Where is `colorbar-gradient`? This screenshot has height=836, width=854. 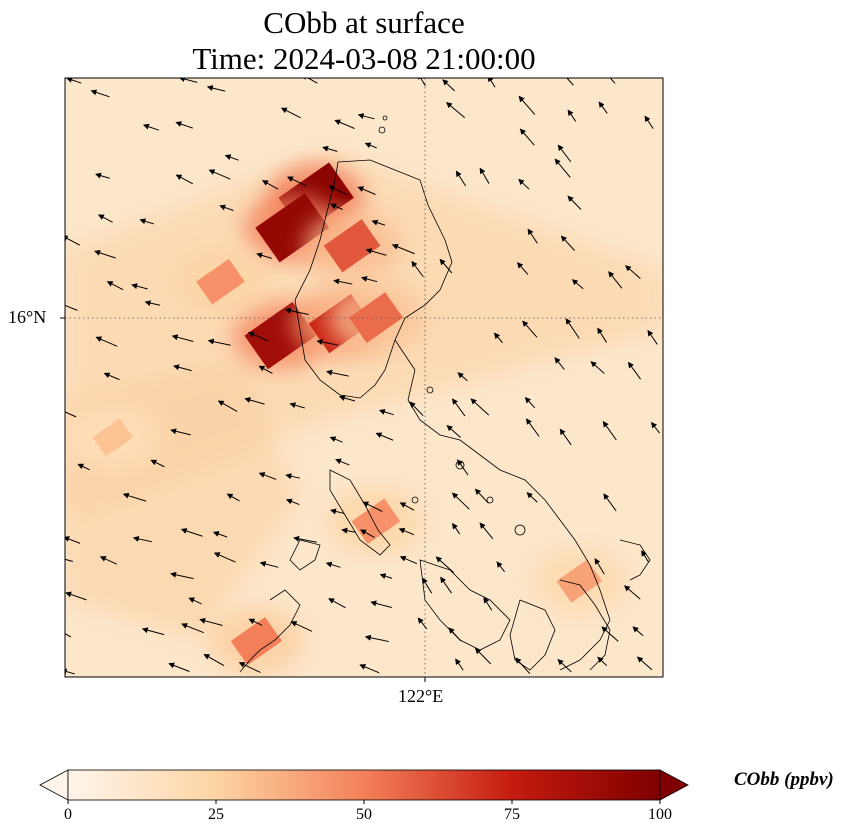 colorbar-gradient is located at coordinates (364, 785).